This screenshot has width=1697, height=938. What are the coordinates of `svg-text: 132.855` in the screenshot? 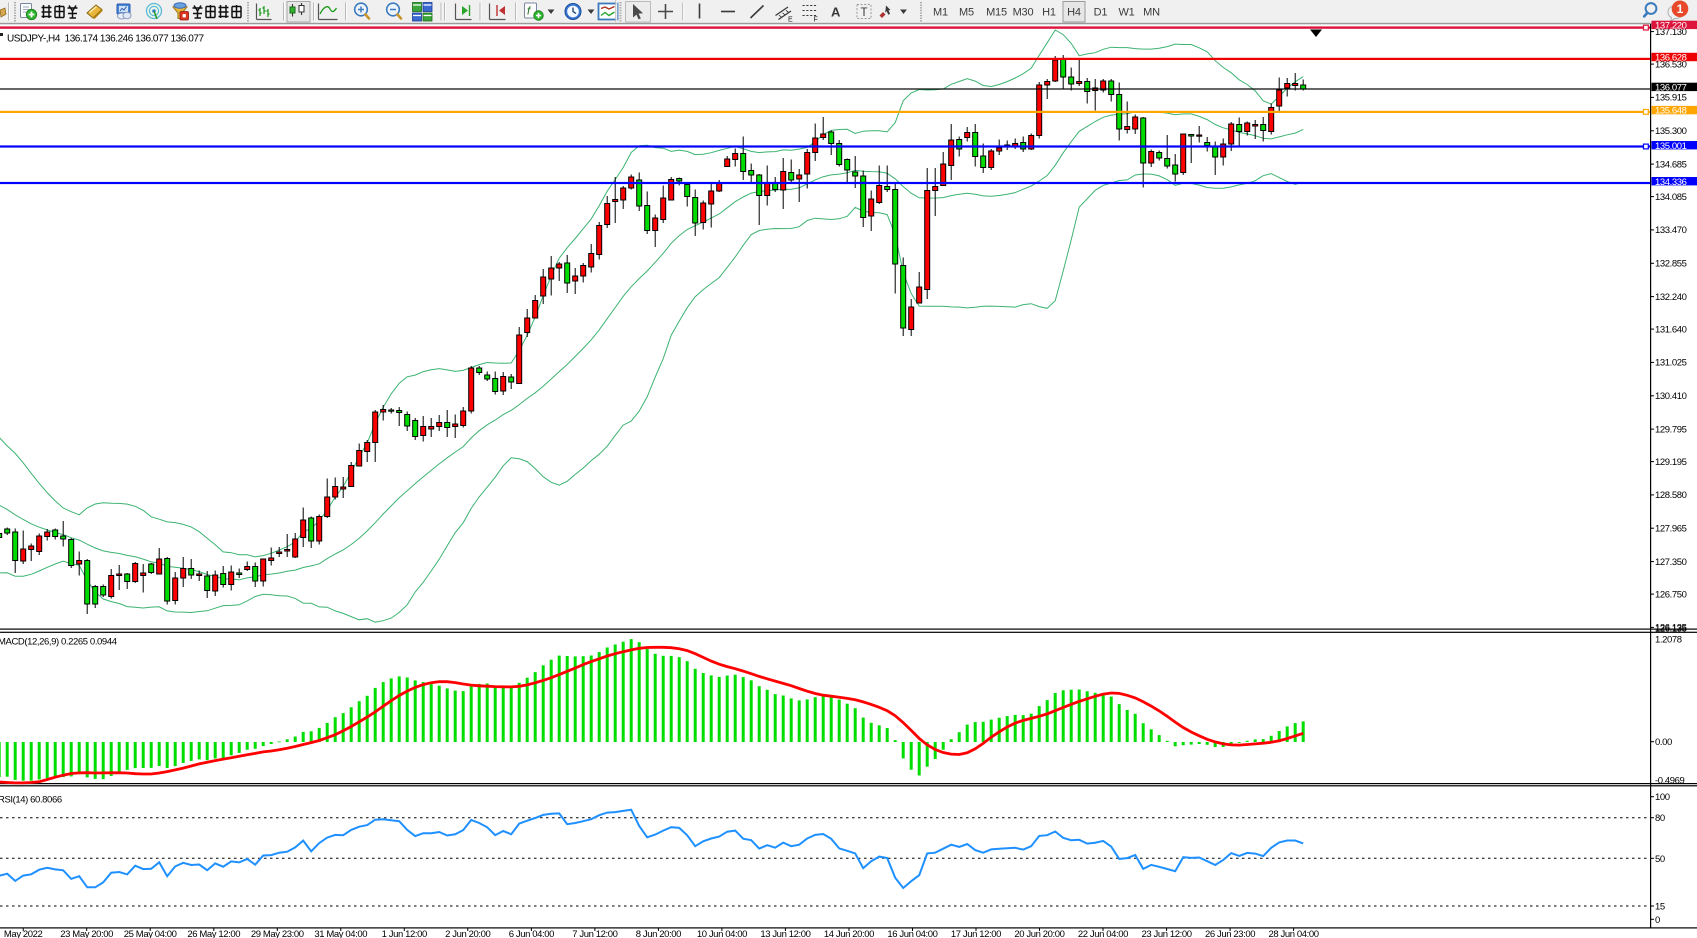 It's located at (1671, 264).